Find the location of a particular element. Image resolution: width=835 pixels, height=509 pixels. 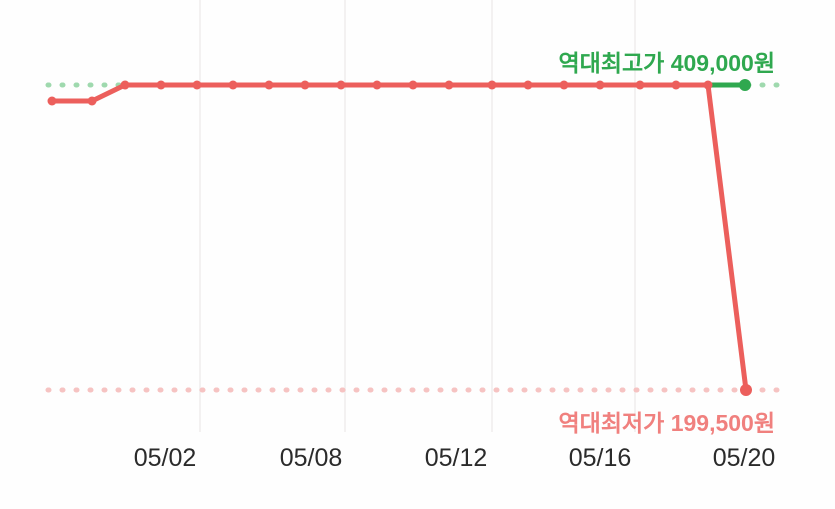

all-time-low-marker is located at coordinates (746, 390).